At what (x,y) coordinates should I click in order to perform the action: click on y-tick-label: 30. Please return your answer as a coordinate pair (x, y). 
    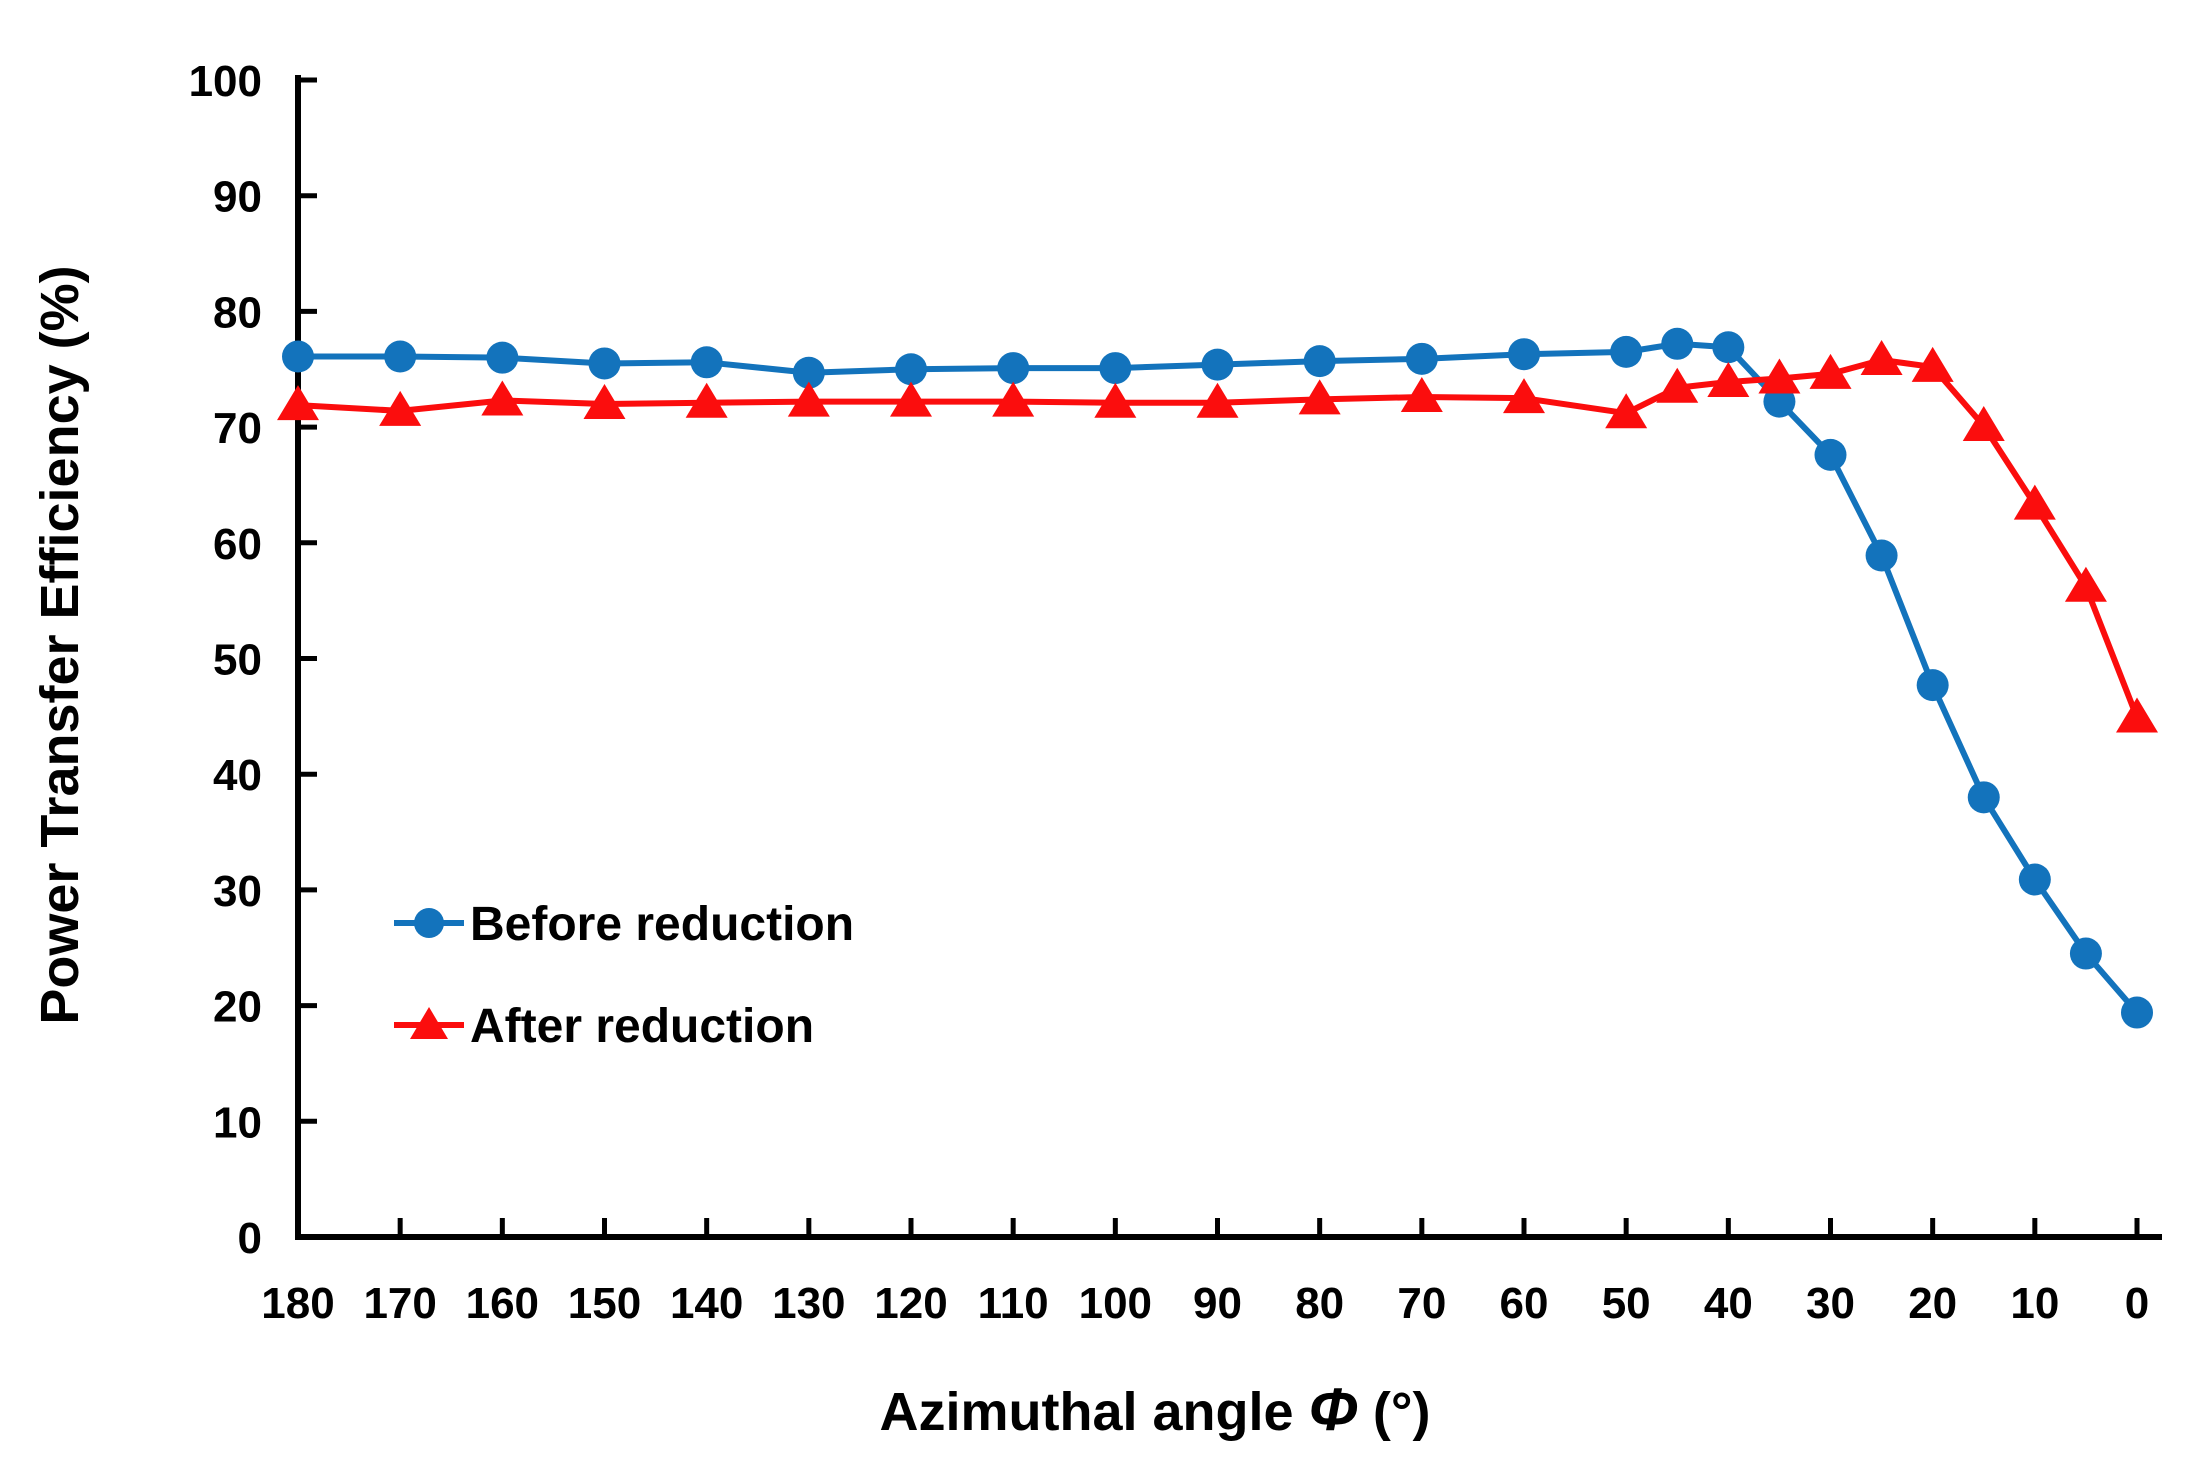
    Looking at the image, I should click on (237, 891).